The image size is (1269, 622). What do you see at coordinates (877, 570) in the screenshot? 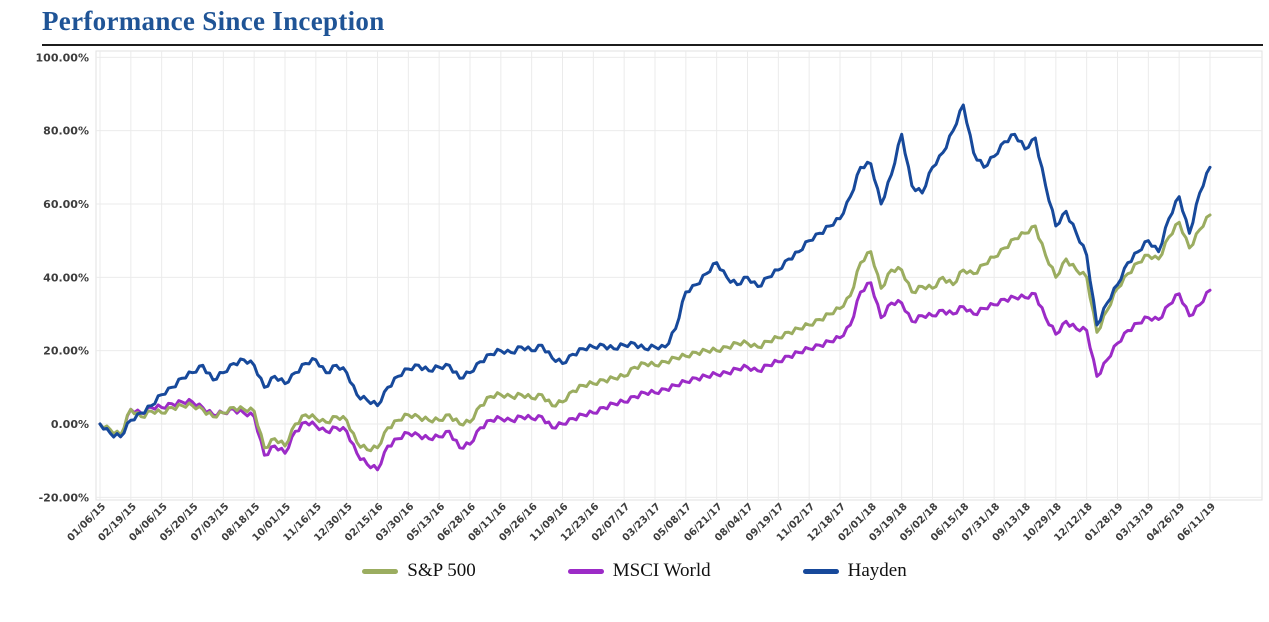
I see `legend-label-hayden: Hayden` at bounding box center [877, 570].